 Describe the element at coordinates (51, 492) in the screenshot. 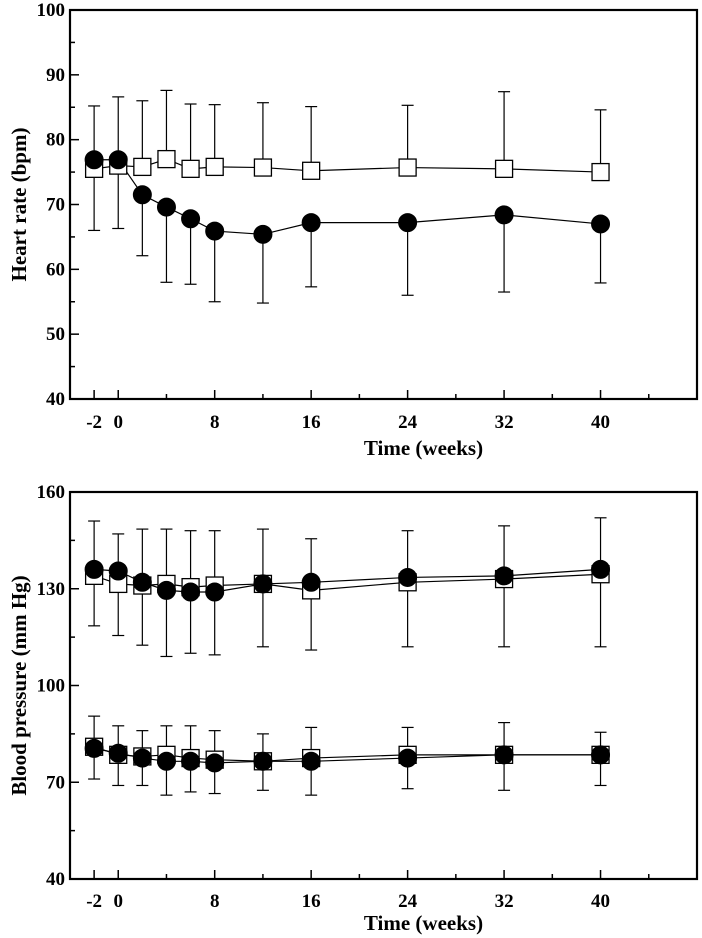

I see `y-tick-label: 160` at that location.